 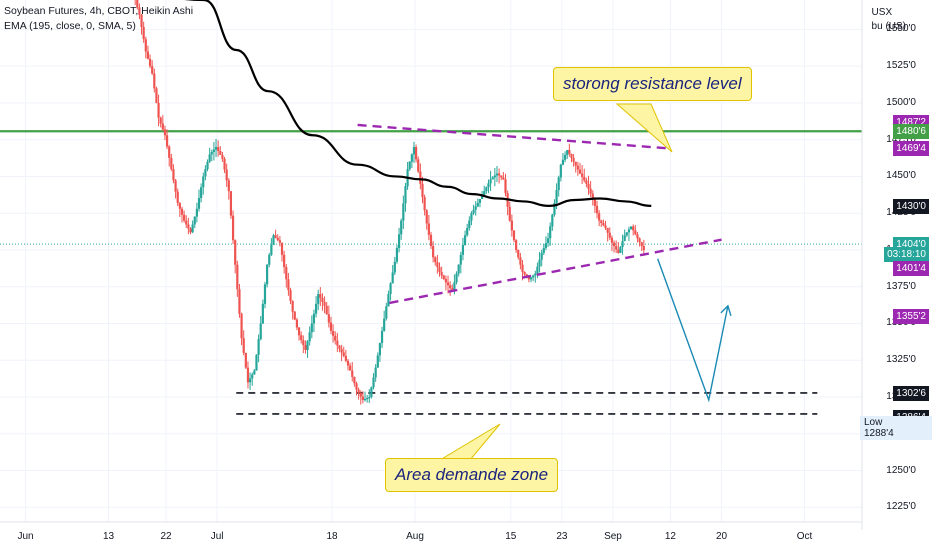 I want to click on trendlines, so click(x=539, y=214).